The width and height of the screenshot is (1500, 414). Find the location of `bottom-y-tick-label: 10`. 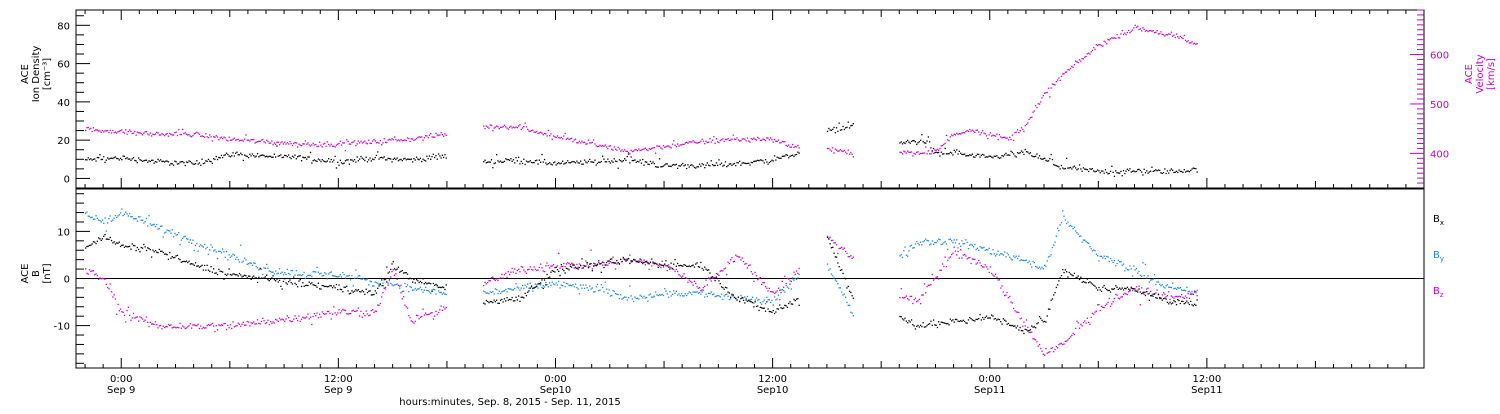

bottom-y-tick-label: 10 is located at coordinates (63, 232).